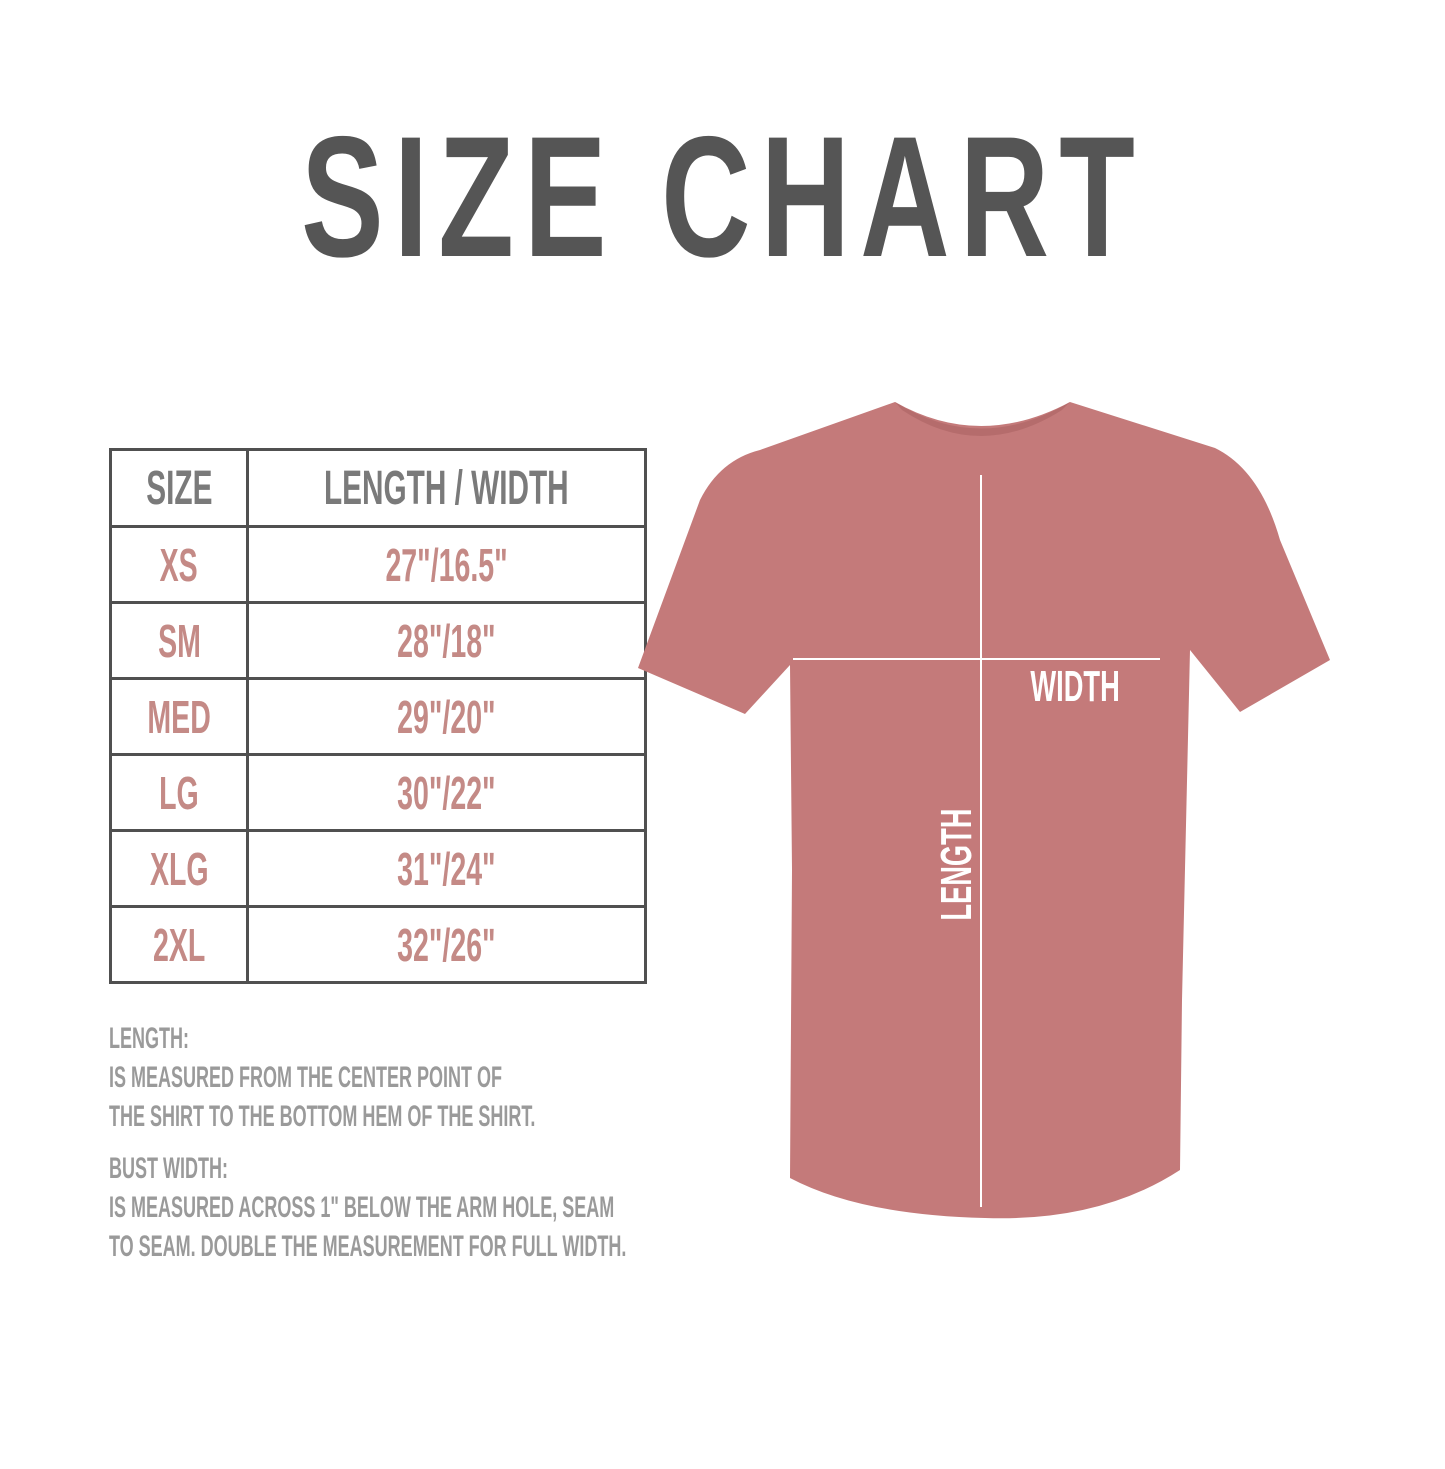 The image size is (1445, 1469). I want to click on size-cell: XS, so click(179, 564).